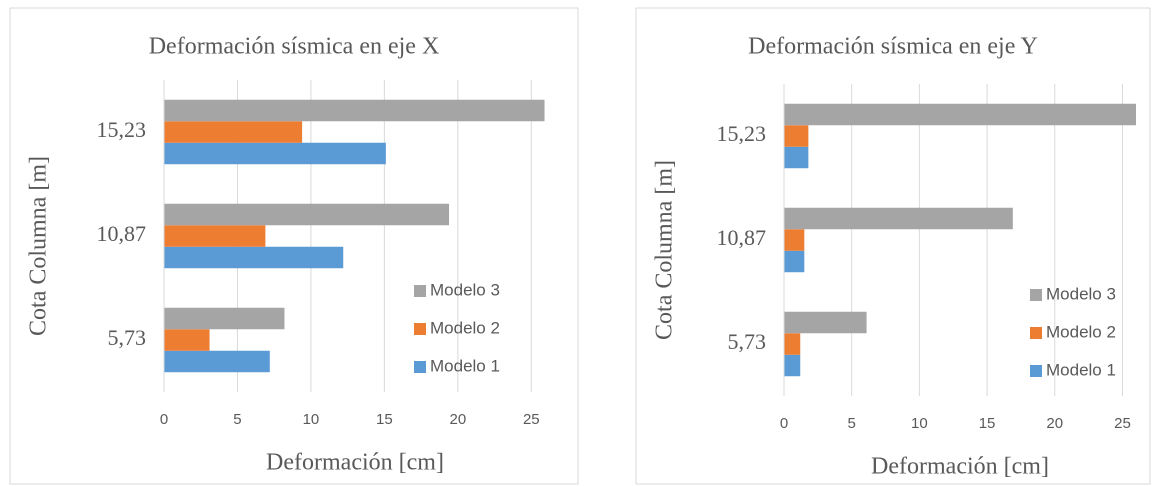  I want to click on chart-title: Deformación sísmica en eje Y, so click(893, 47).